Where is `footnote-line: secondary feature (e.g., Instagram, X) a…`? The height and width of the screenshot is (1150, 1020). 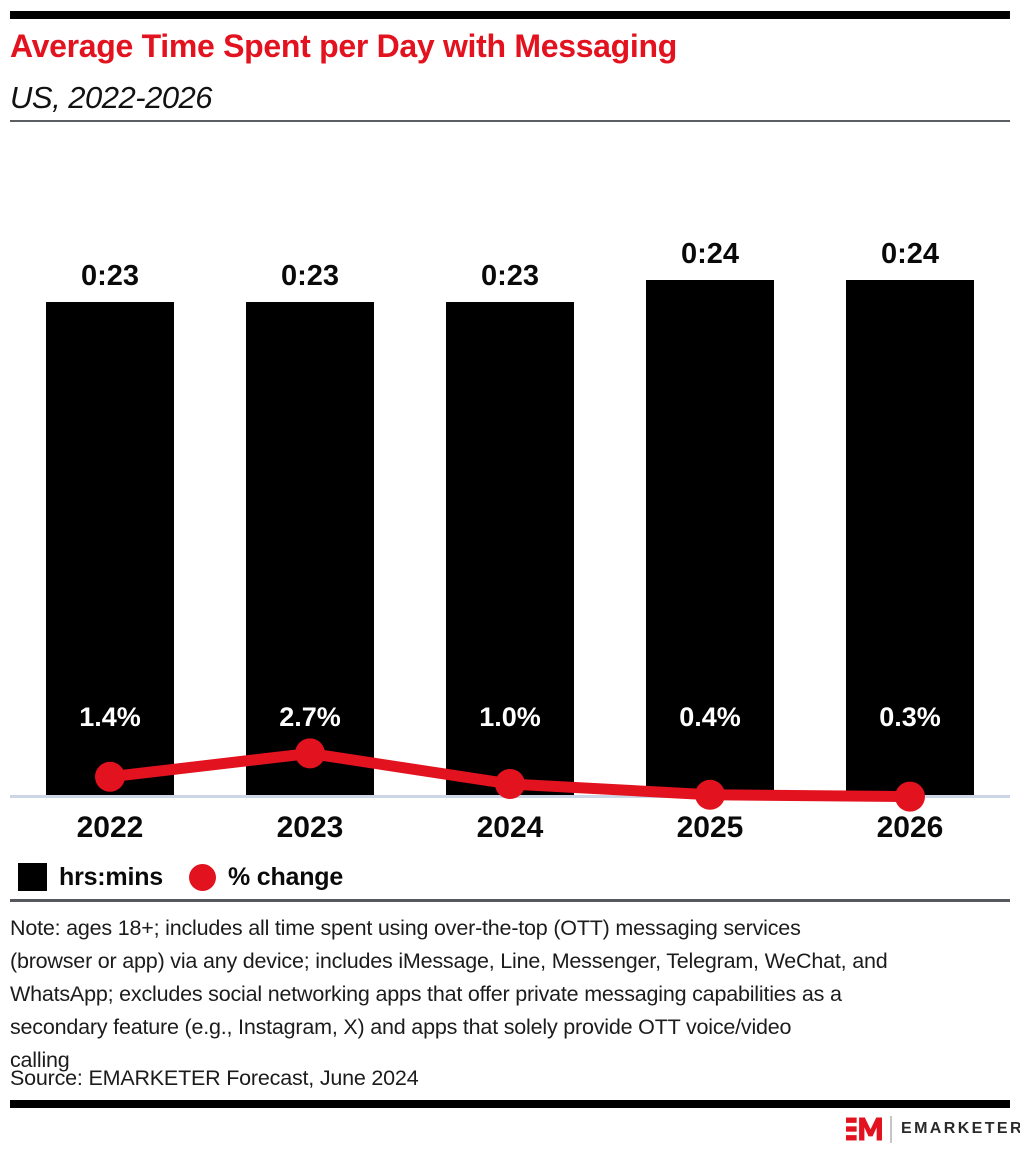
footnote-line: secondary feature (e.g., Instagram, X) a… is located at coordinates (401, 1027).